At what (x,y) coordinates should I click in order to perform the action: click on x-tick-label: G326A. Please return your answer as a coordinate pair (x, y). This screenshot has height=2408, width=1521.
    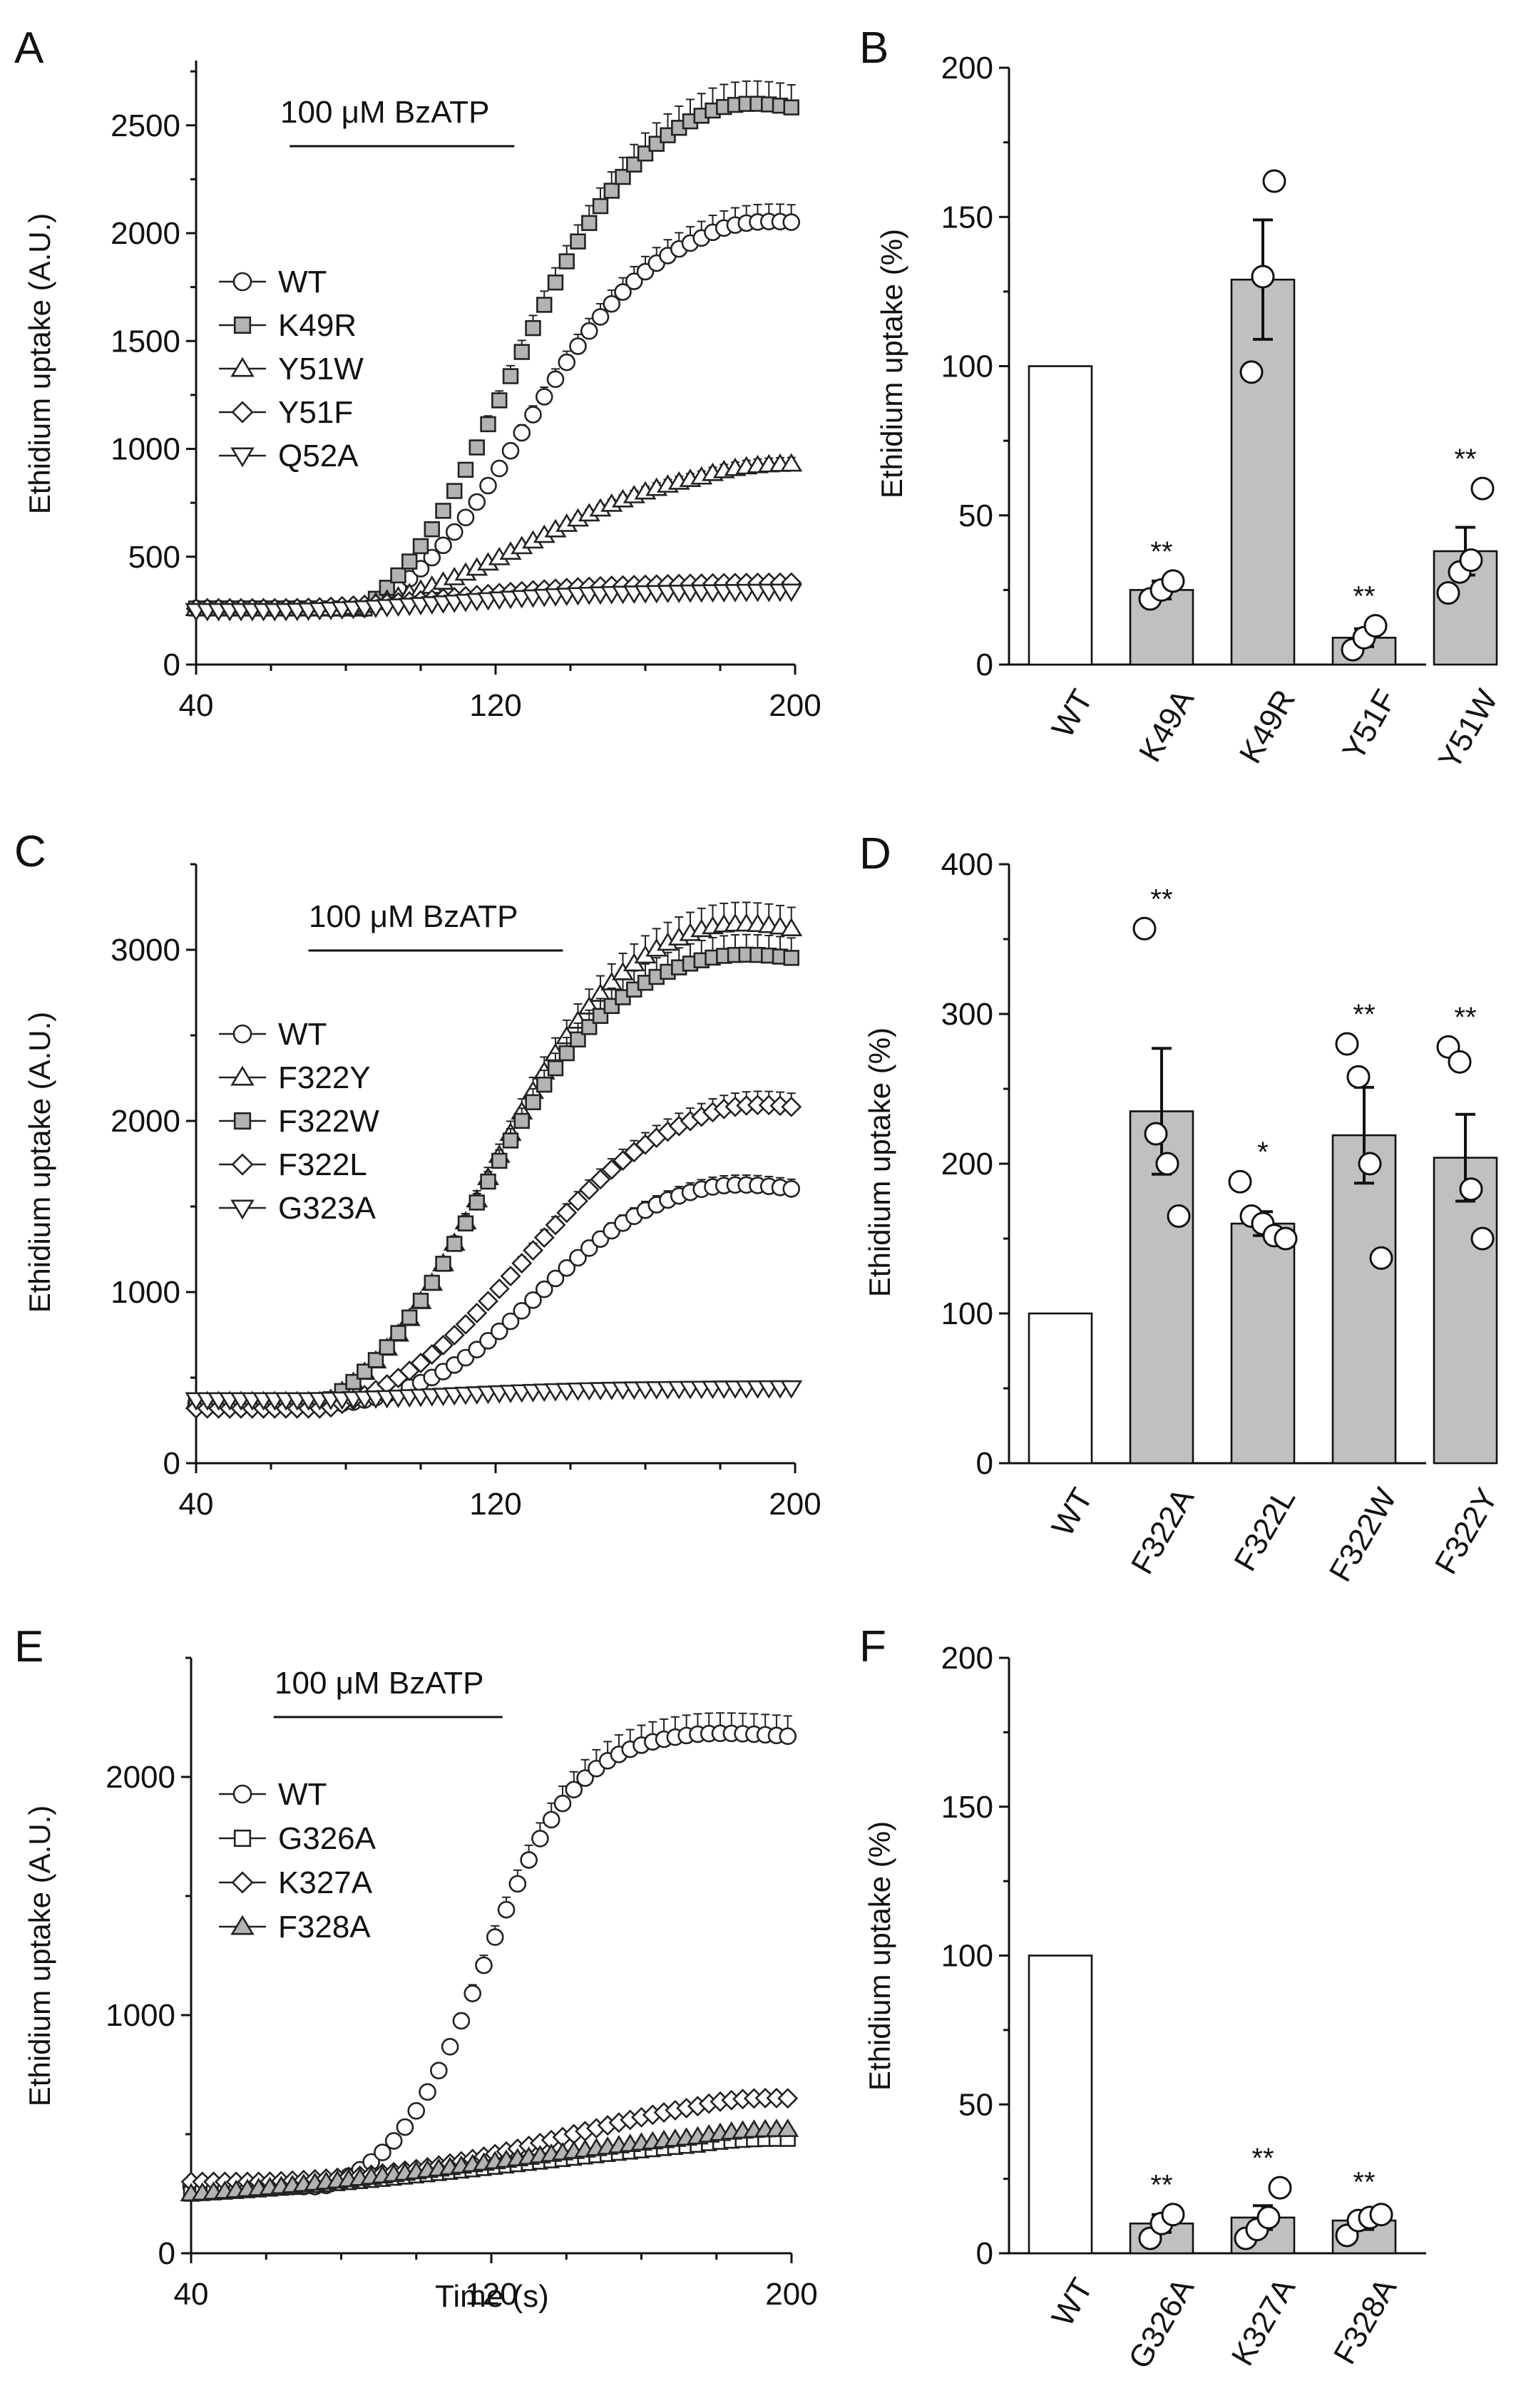
    Looking at the image, I should click on (1161, 2323).